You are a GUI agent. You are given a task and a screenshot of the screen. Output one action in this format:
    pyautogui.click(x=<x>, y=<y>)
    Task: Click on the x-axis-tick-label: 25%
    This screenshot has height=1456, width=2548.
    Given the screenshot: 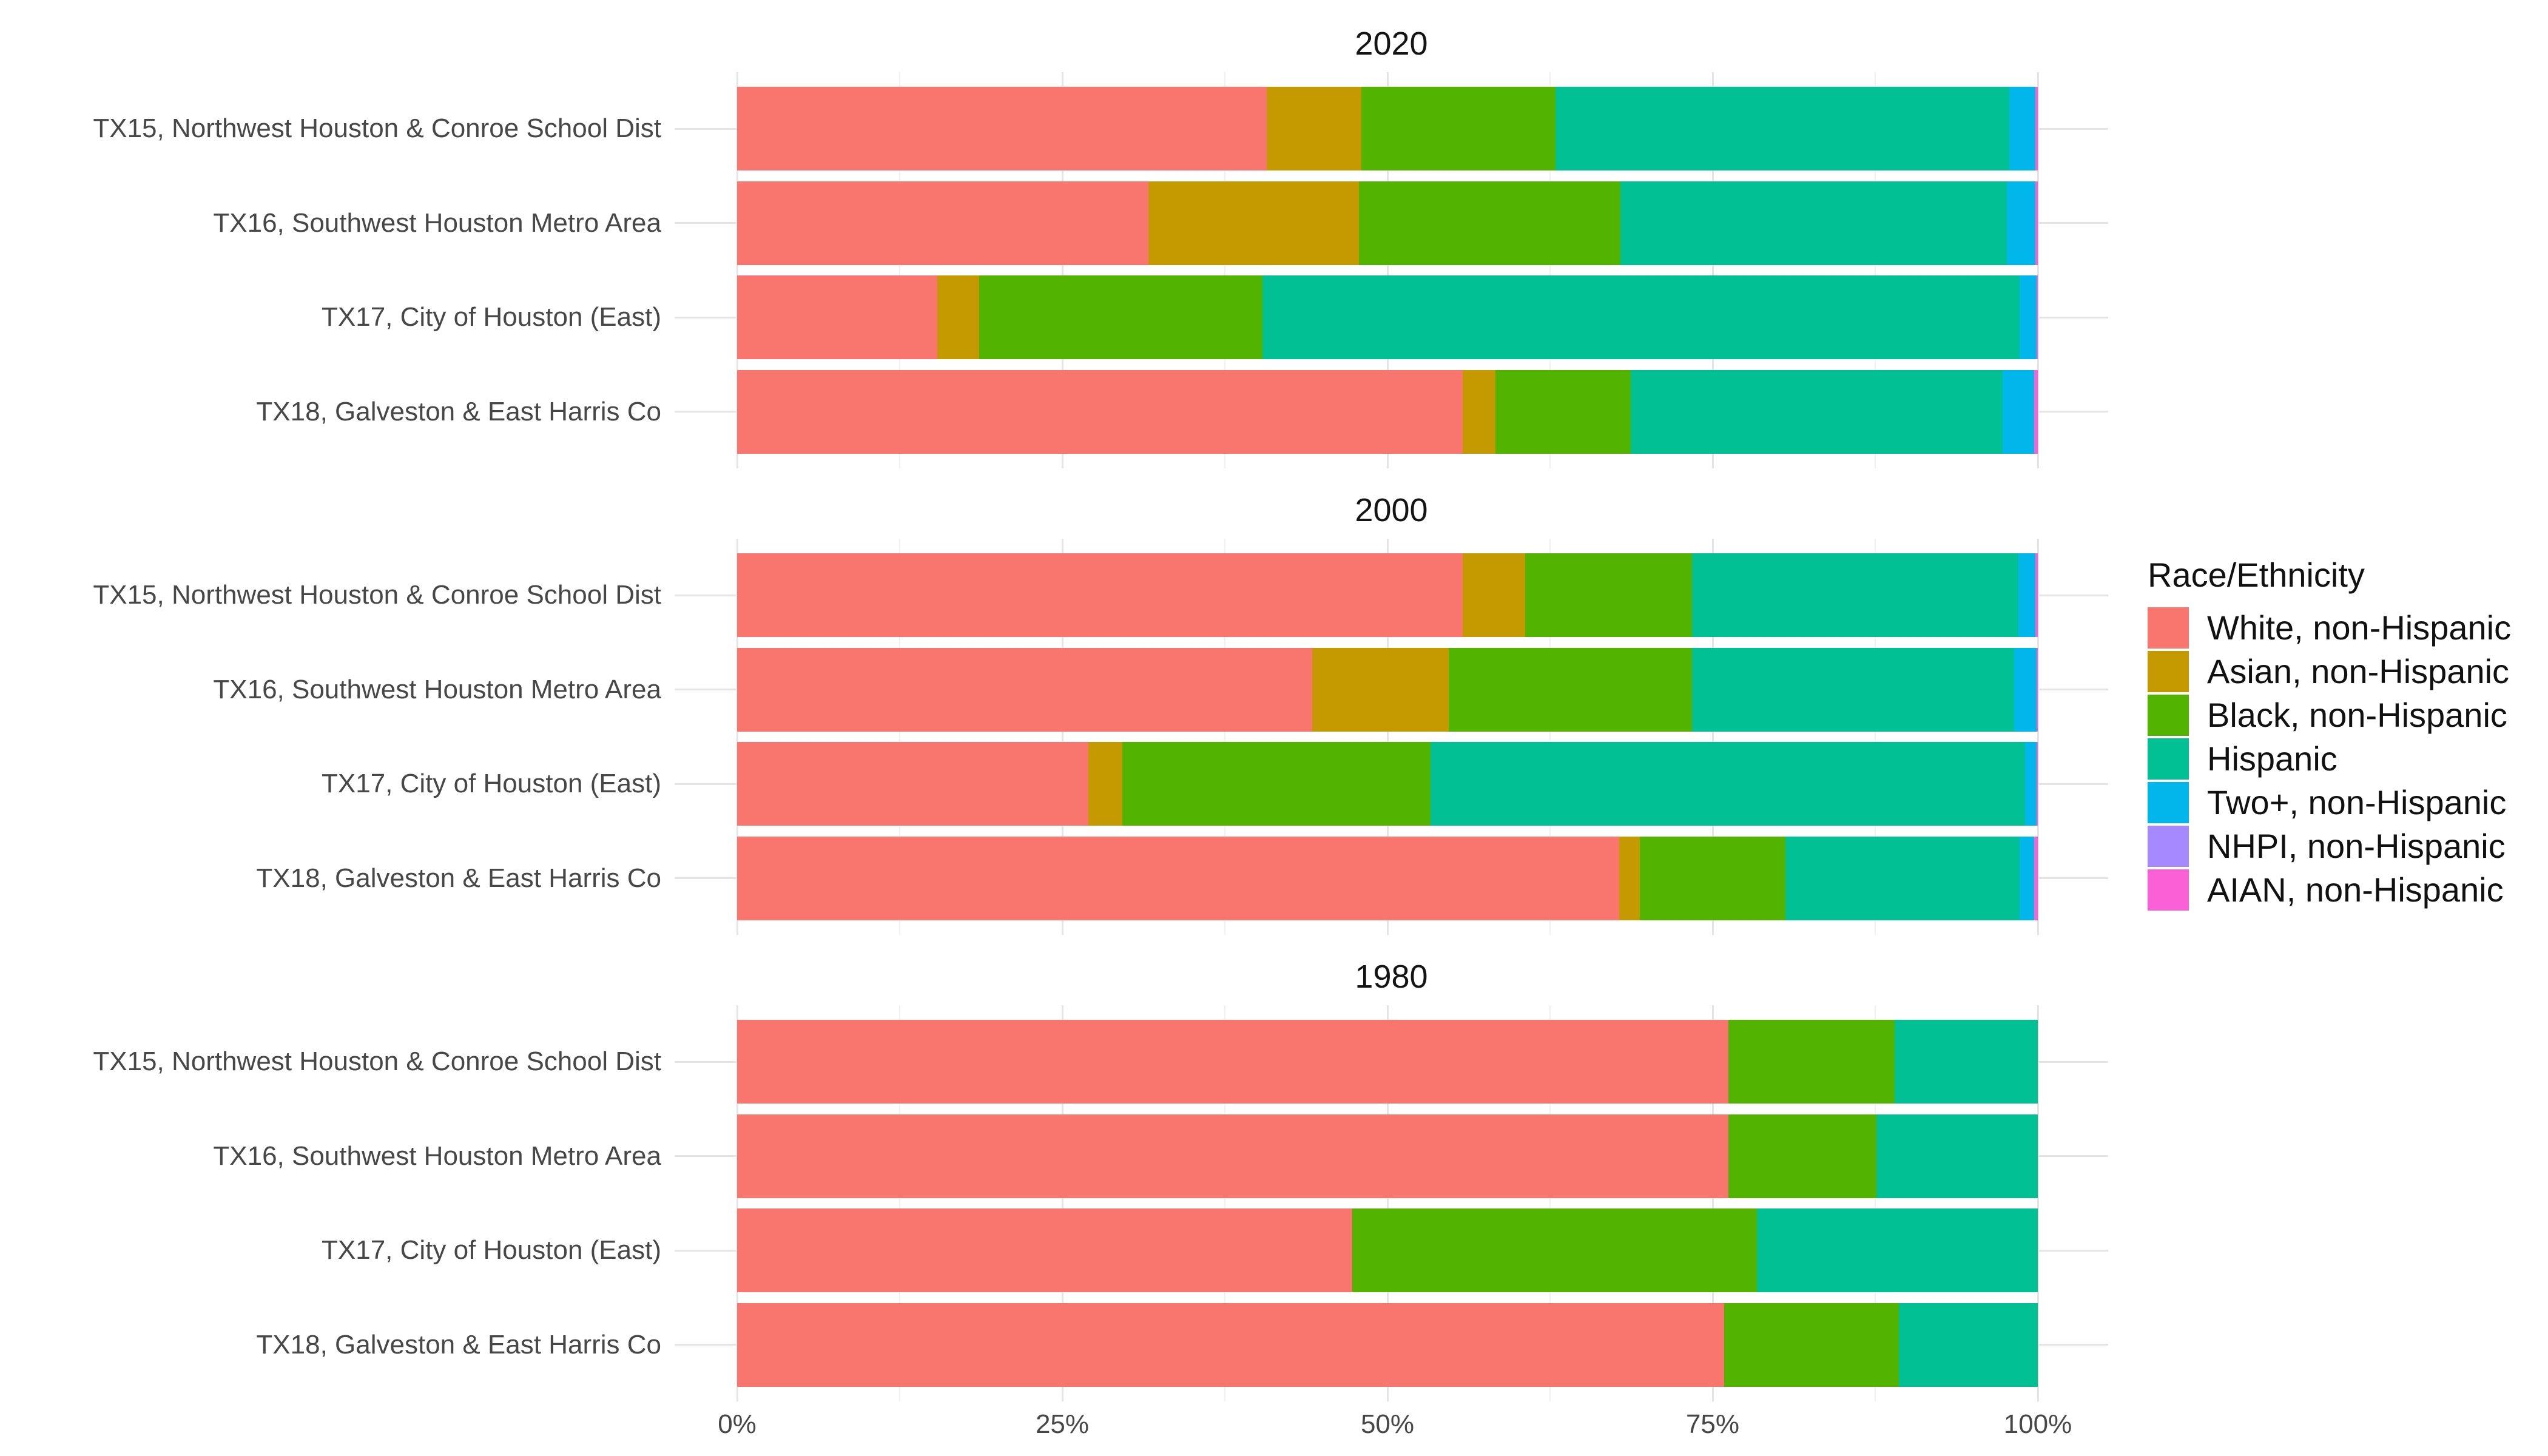 What is the action you would take?
    pyautogui.click(x=1062, y=1424)
    